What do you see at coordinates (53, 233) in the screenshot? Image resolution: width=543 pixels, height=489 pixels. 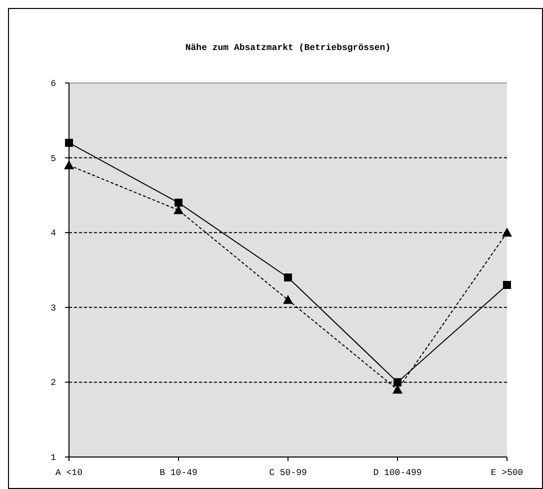 I see `y-tick-label: 4` at bounding box center [53, 233].